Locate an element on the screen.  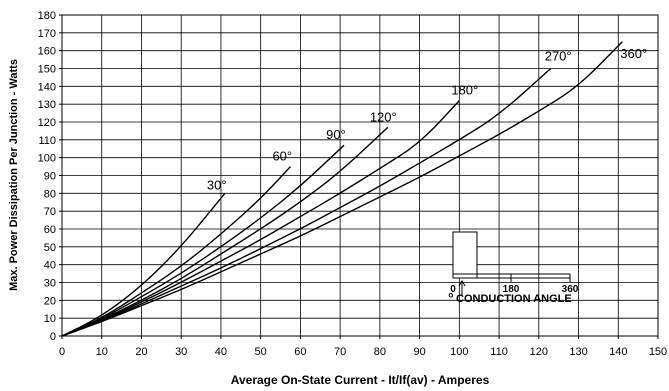
y-tick-label-150: 150 is located at coordinates (47, 70).